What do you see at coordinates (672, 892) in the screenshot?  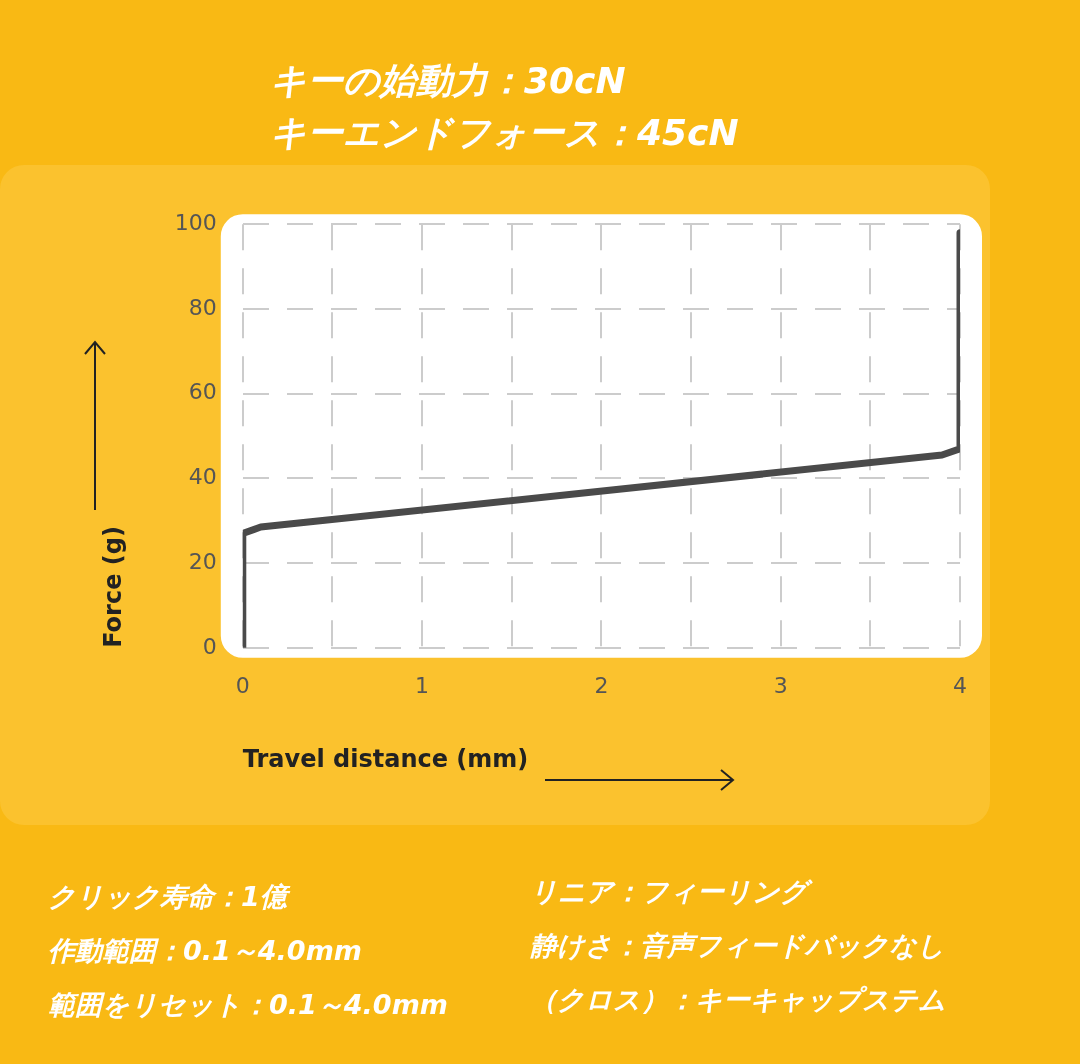 I see `text: リニア：フィーリング` at bounding box center [672, 892].